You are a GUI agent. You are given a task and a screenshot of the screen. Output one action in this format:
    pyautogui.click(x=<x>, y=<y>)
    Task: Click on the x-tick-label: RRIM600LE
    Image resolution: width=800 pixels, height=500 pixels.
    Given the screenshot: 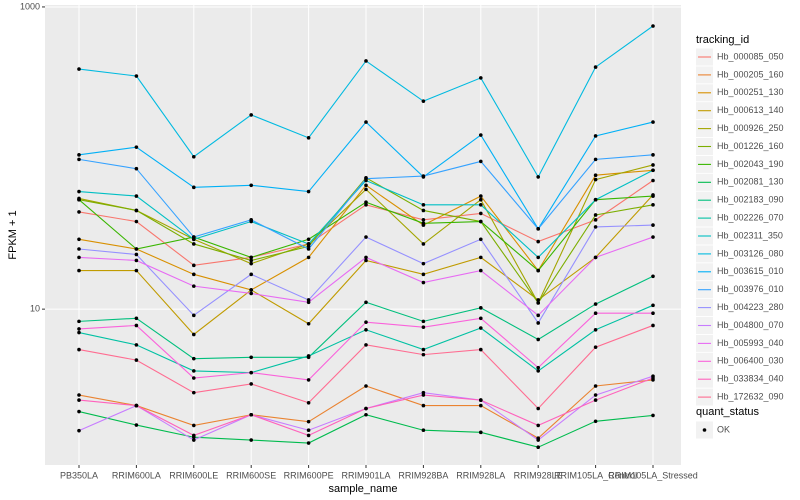 What is the action you would take?
    pyautogui.click(x=193, y=475)
    